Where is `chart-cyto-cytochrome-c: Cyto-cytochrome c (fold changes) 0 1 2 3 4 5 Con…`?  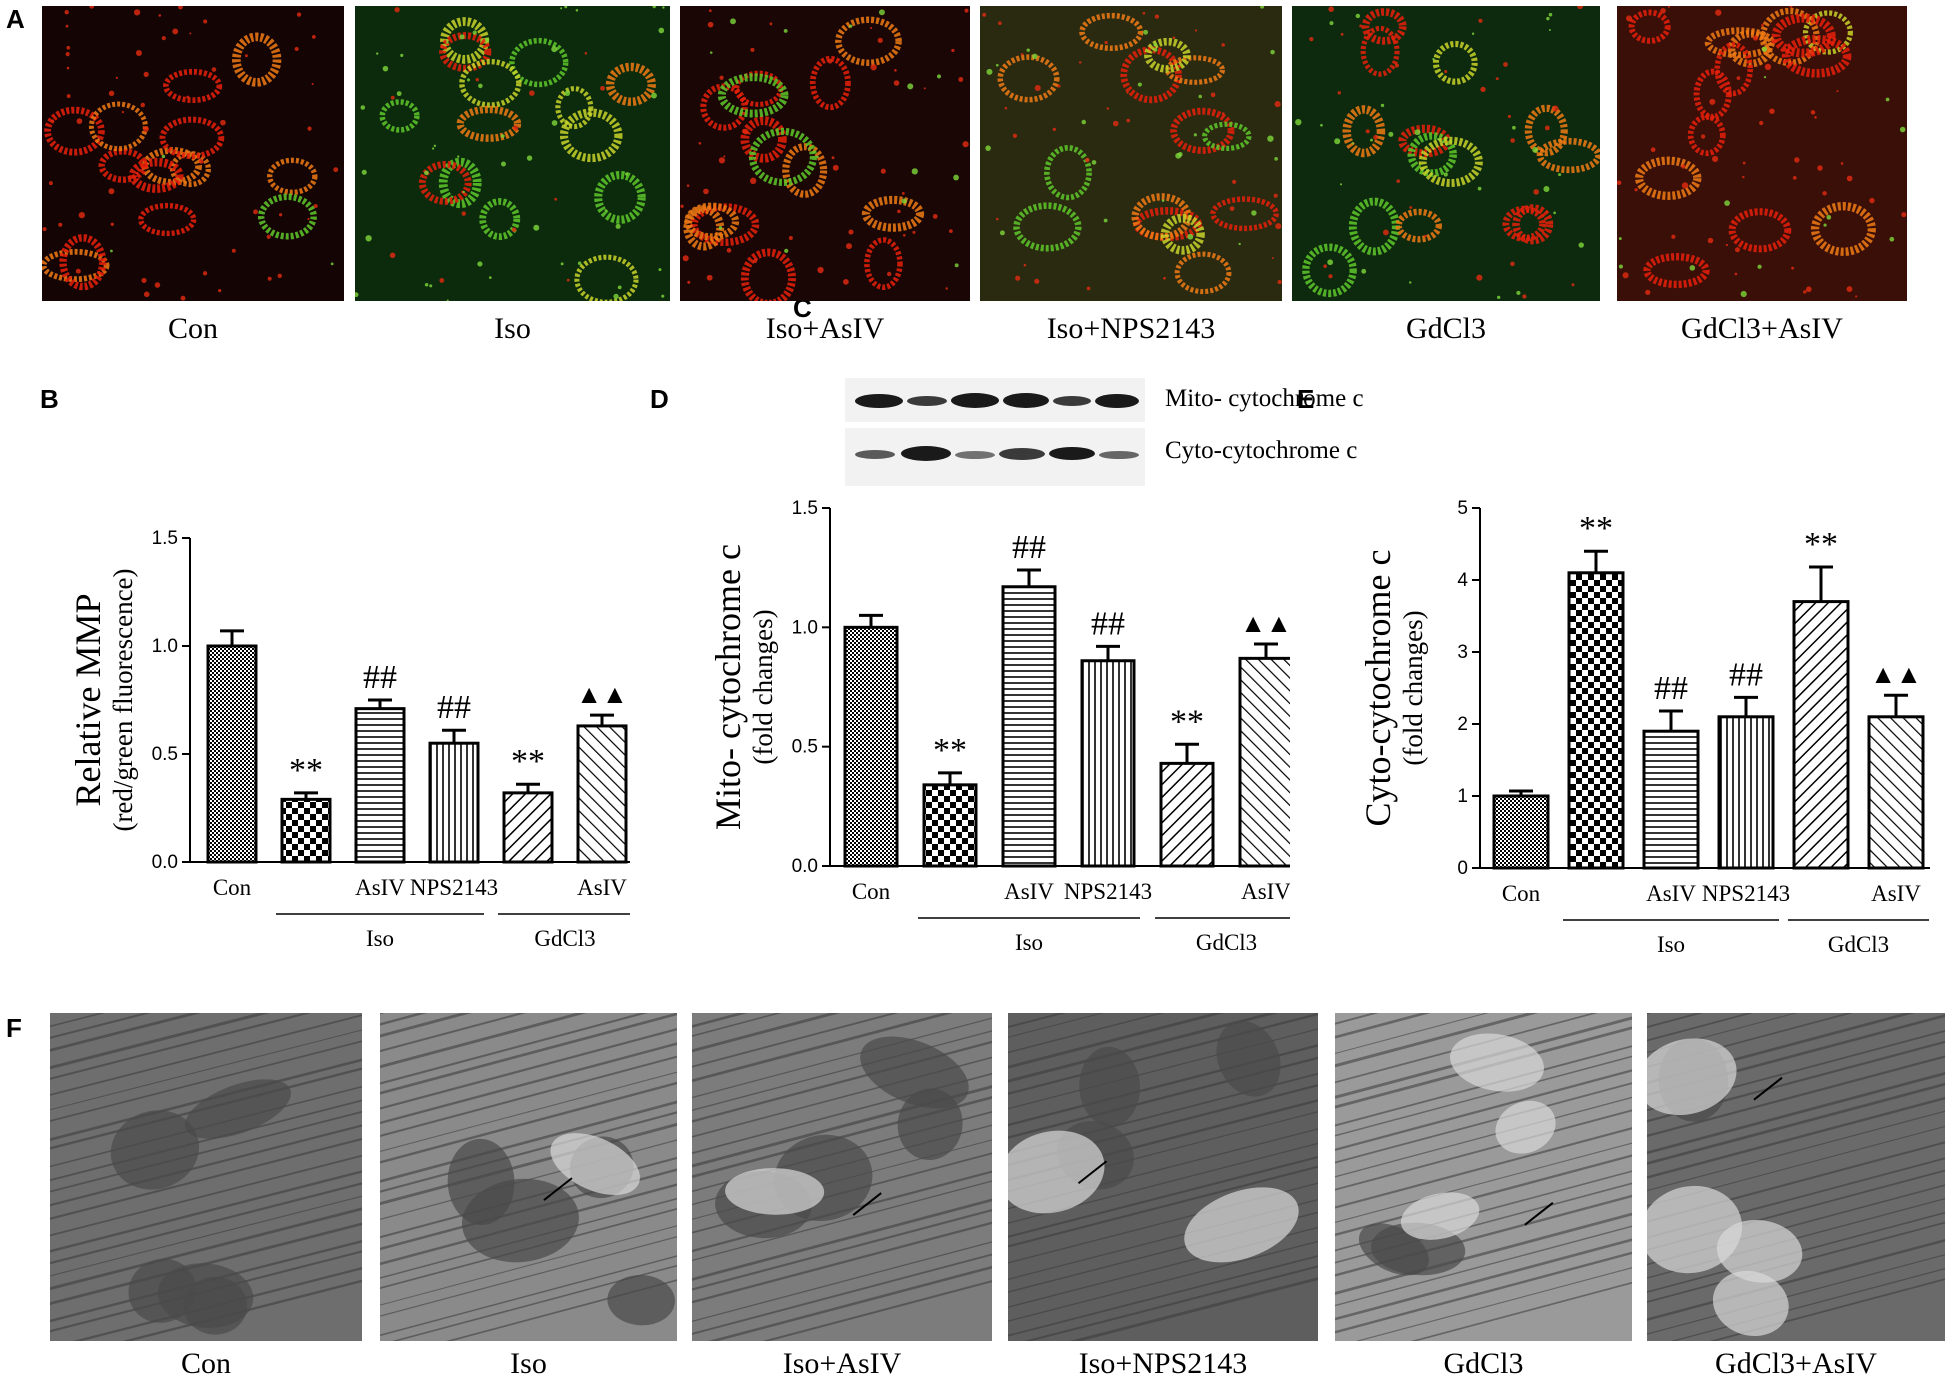 chart-cyto-cytochrome-c: Cyto-cytochrome c (fold changes) 0 1 2 3 4 5 Con… is located at coordinates (1644, 727).